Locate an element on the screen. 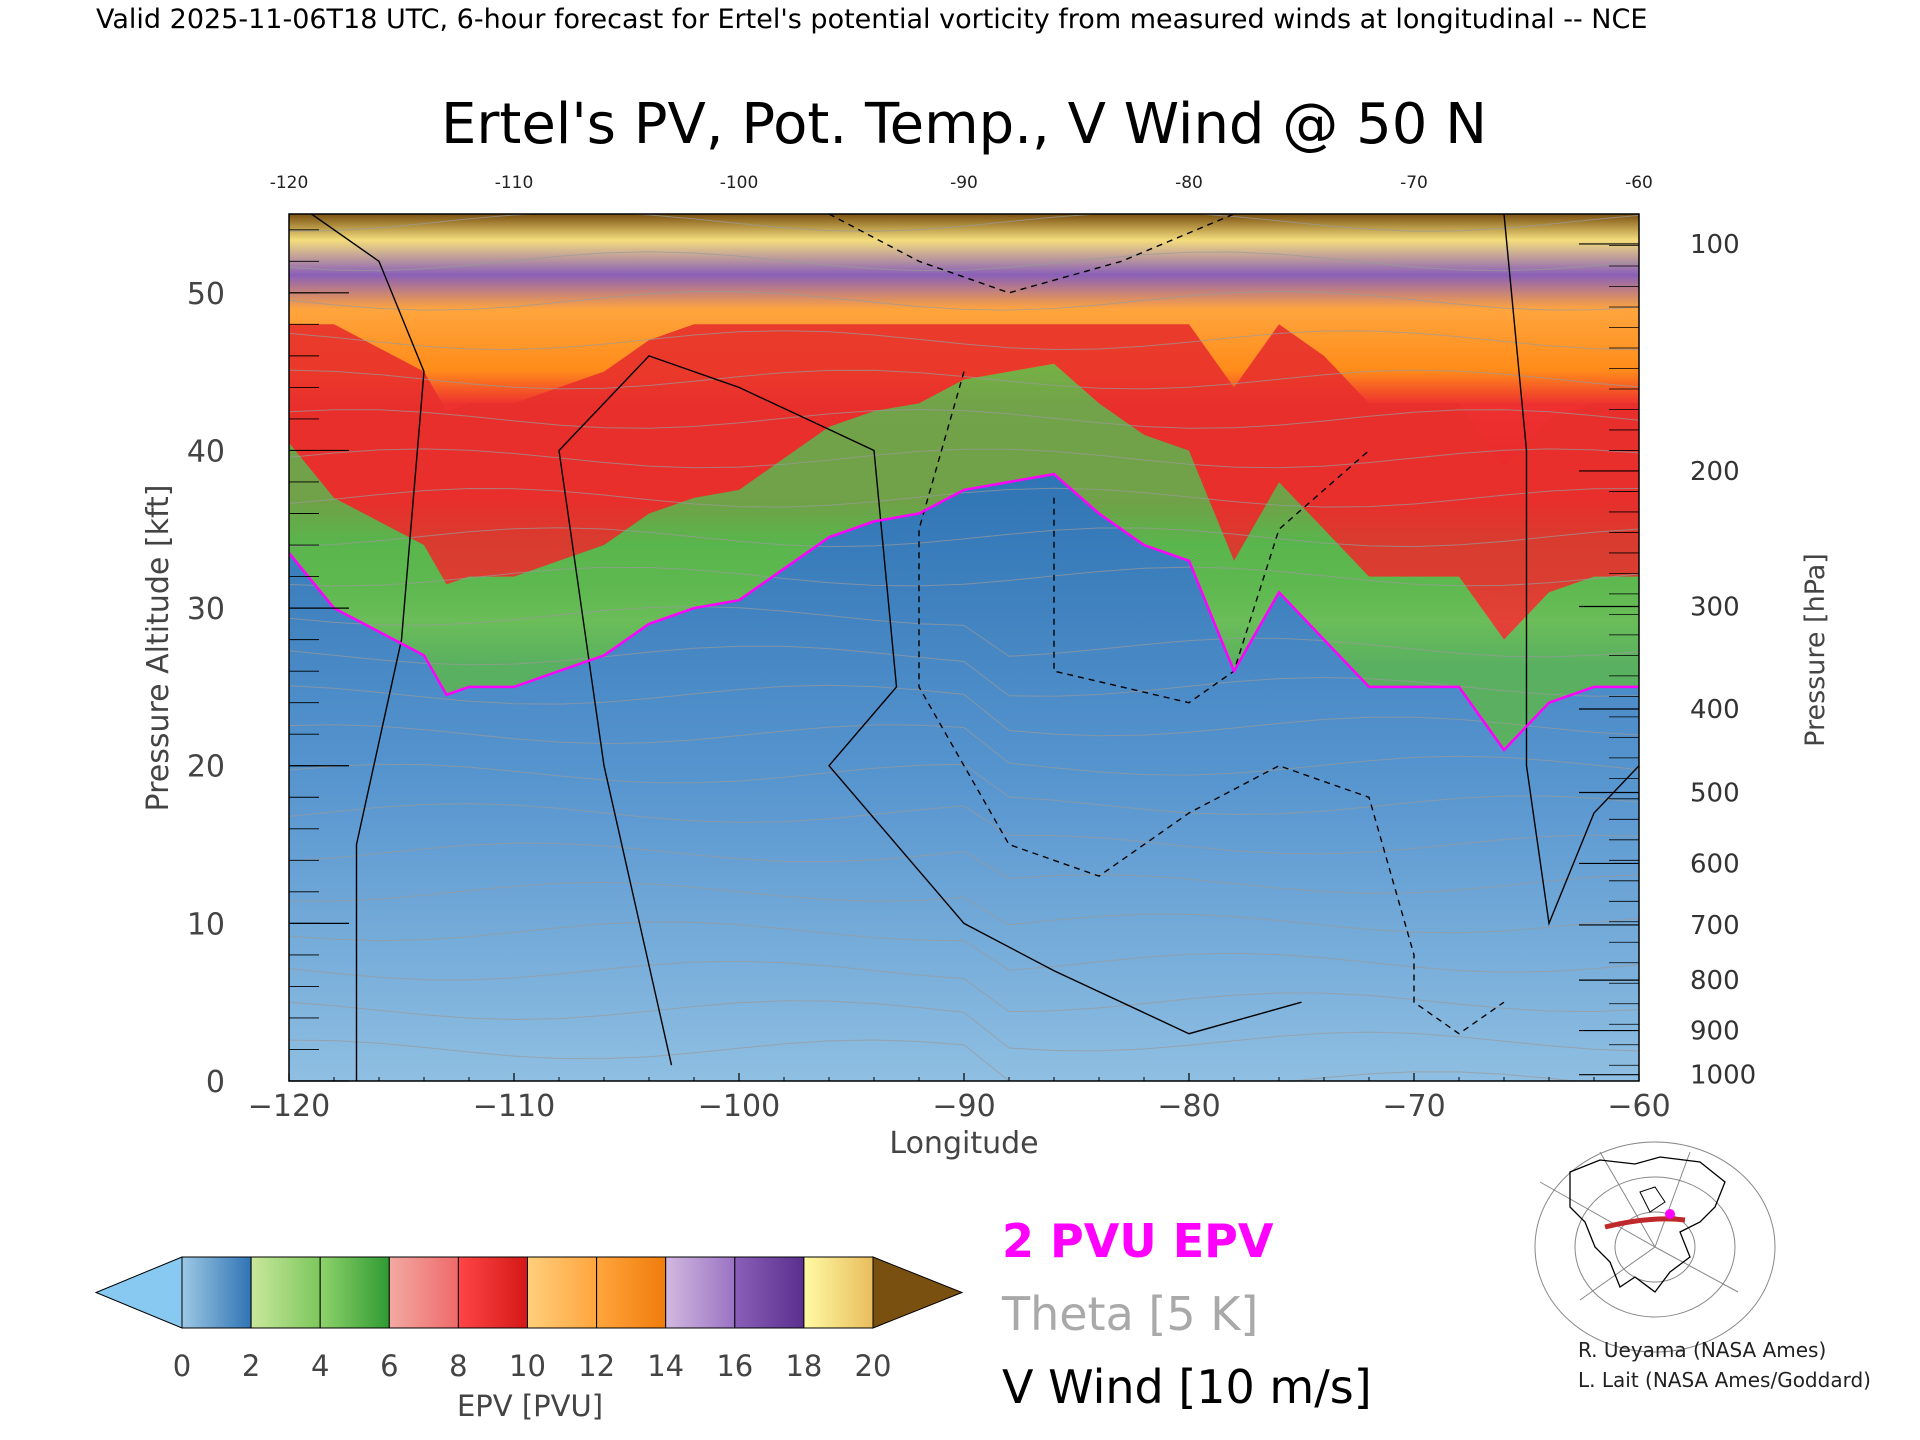 Image resolution: width=1920 pixels, height=1440 pixels. x-axis: −120 −110 −100 −90 −80 −70 −60 is located at coordinates (959, 1098).